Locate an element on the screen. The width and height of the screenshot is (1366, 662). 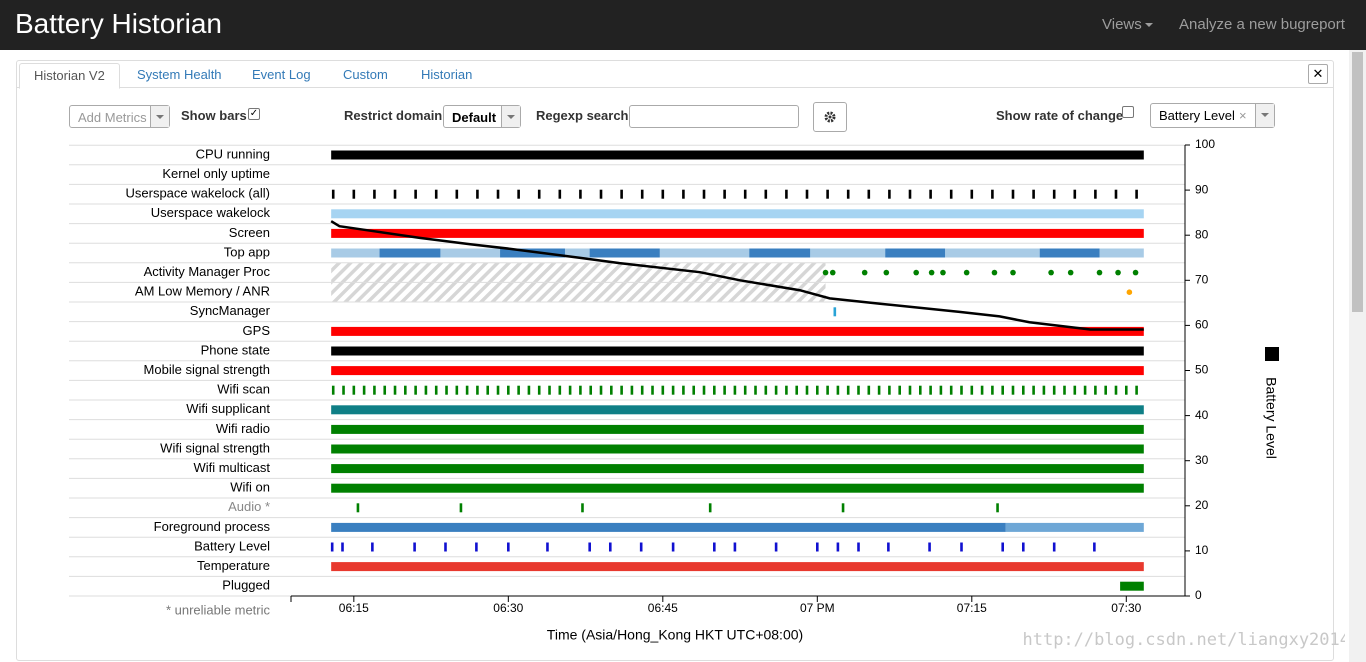
views-menu: Views is located at coordinates (1127, 24).